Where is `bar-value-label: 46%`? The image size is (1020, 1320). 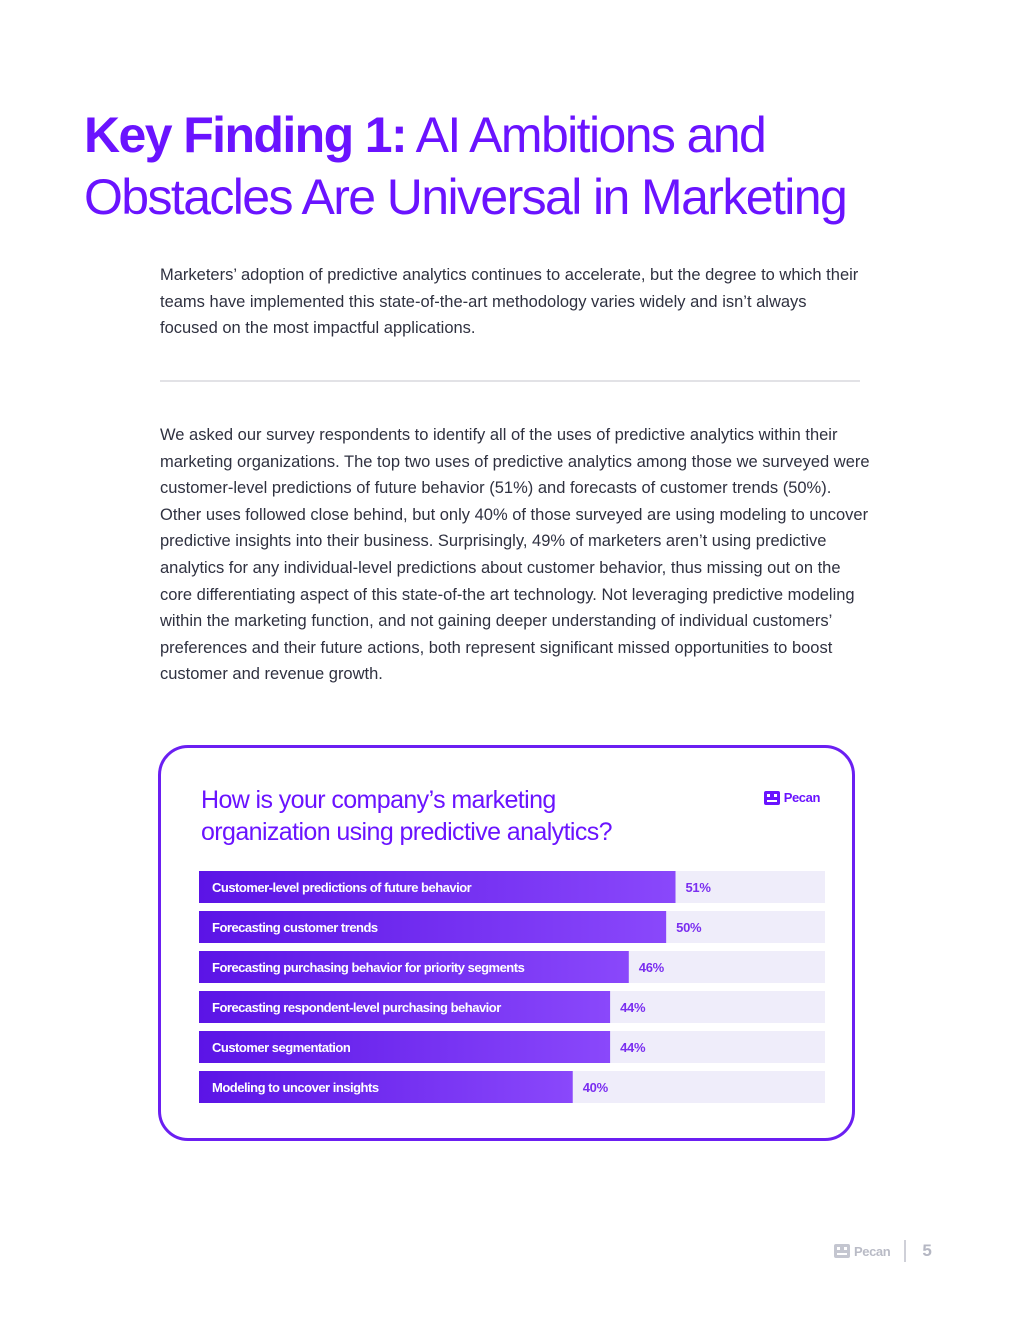 bar-value-label: 46% is located at coordinates (652, 967).